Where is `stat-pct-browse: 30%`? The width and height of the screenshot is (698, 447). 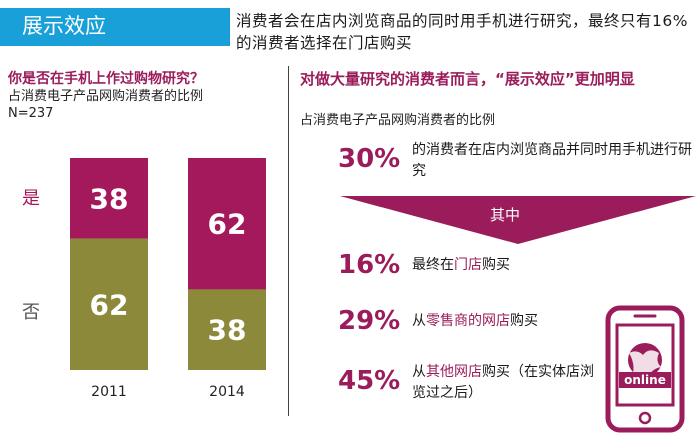
stat-pct-browse: 30% is located at coordinates (369, 159).